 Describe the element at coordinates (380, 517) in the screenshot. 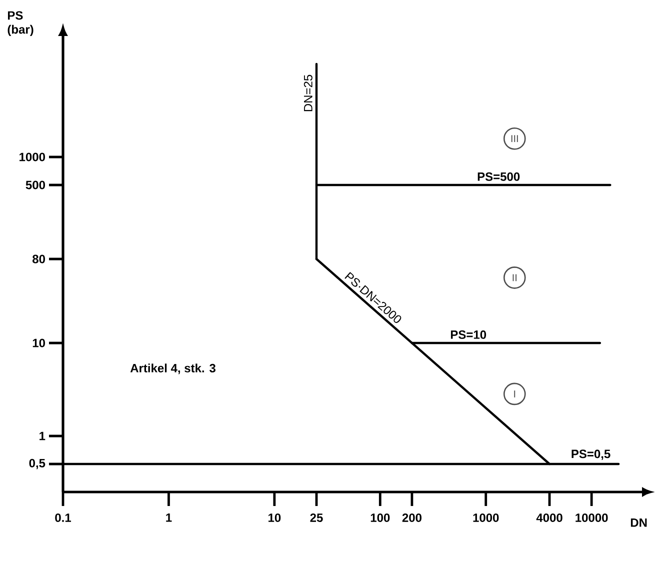

I see `x-tick-label: 100` at that location.